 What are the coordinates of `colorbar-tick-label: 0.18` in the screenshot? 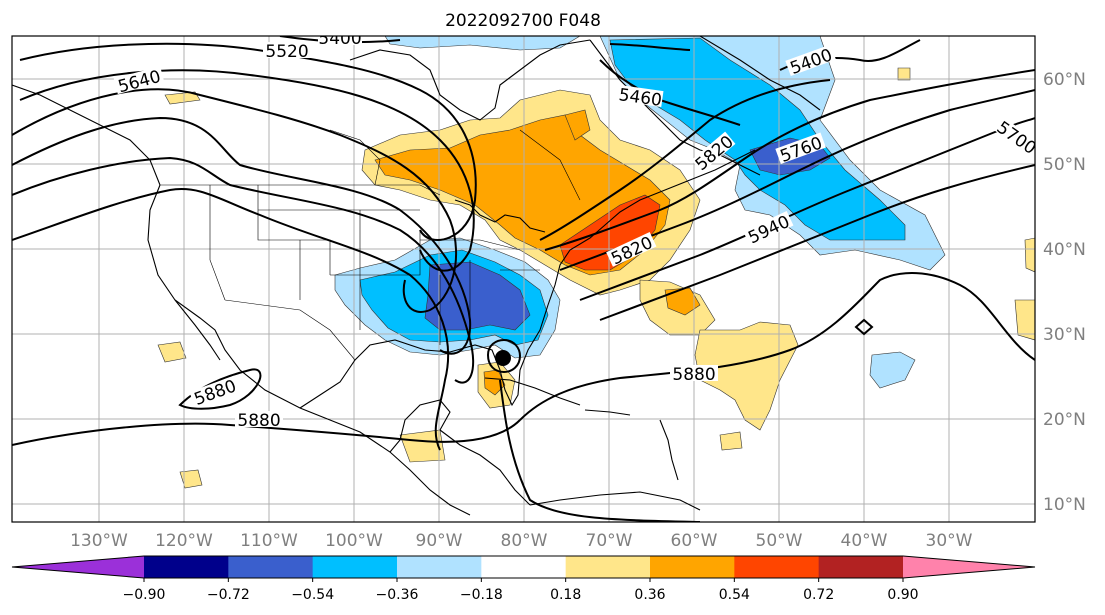 It's located at (565, 595).